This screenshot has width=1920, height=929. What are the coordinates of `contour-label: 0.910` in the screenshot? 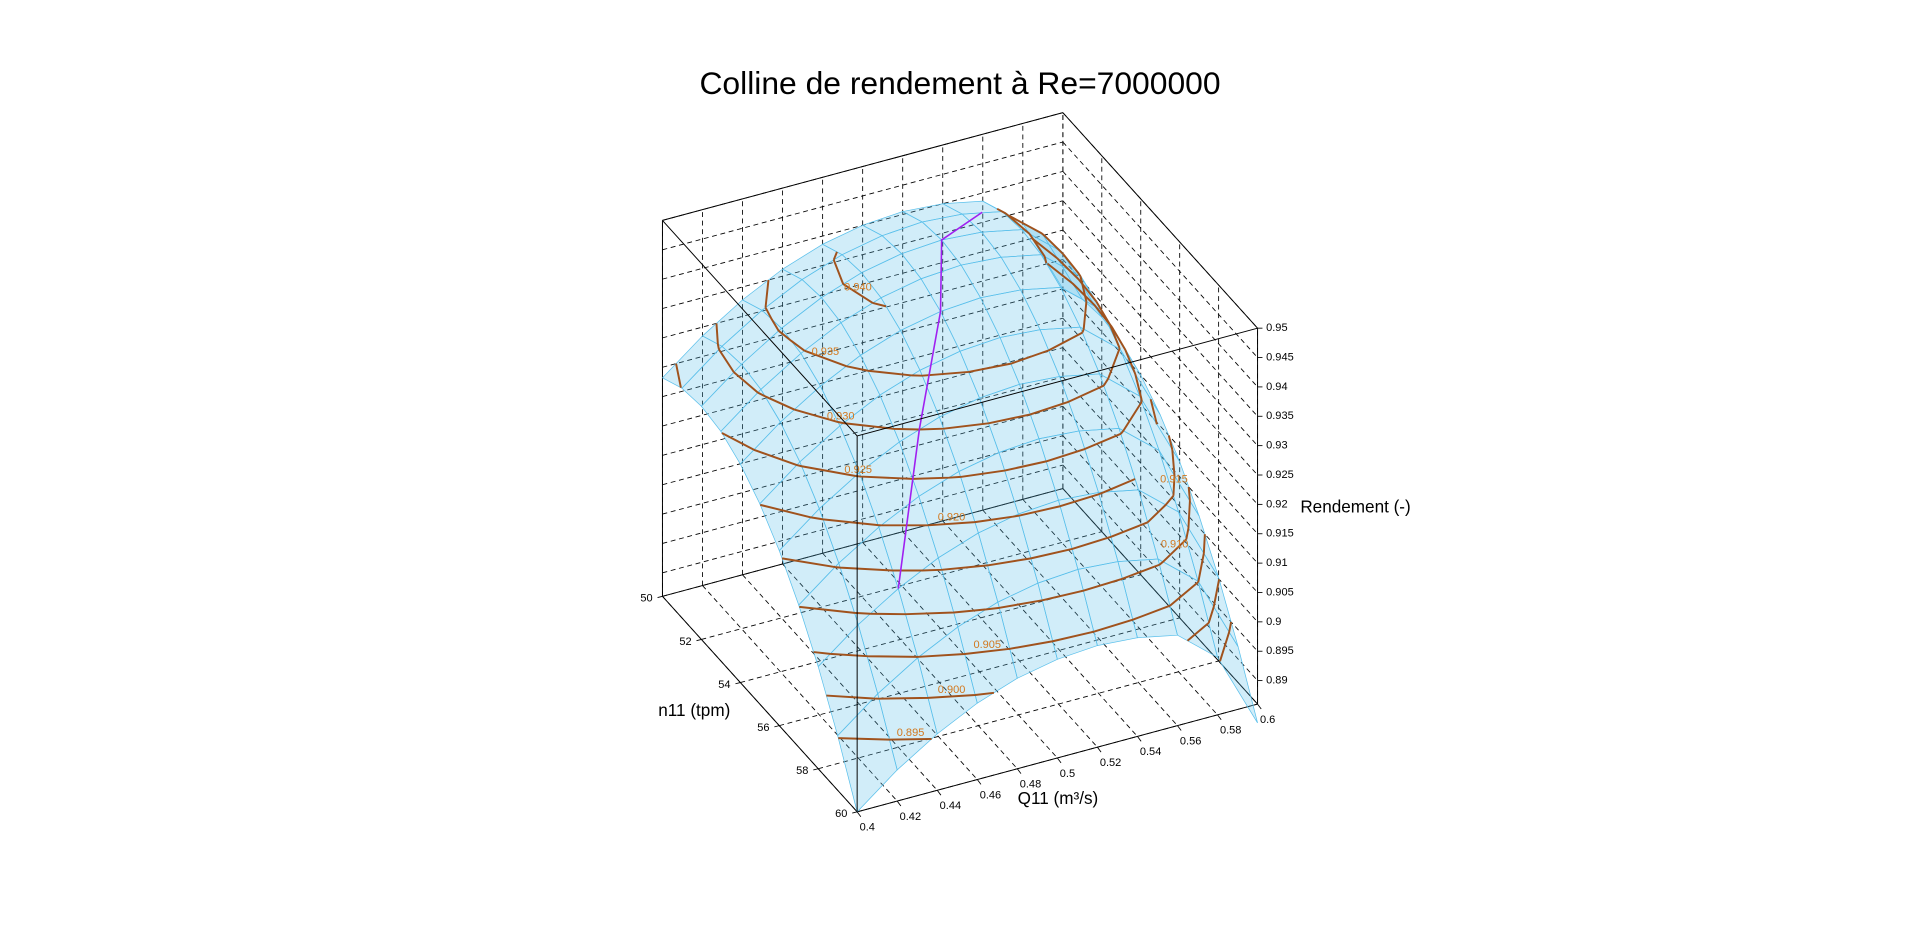 It's located at (1175, 544).